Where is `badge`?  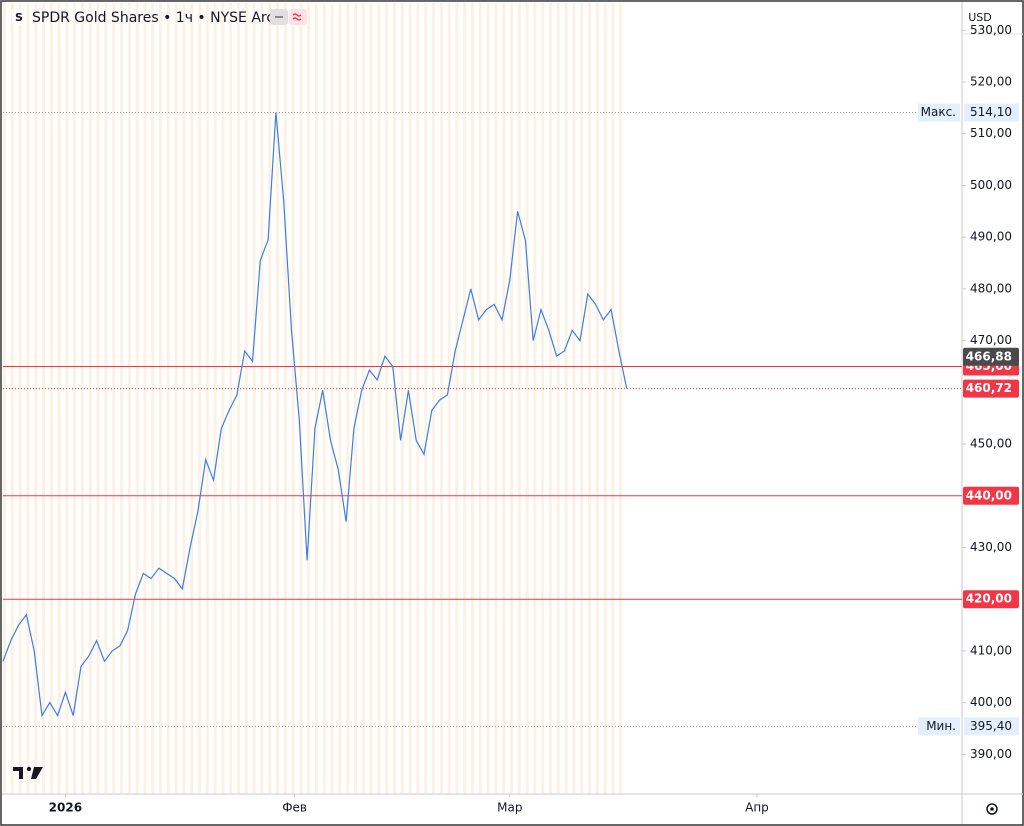
badge is located at coordinates (298, 17).